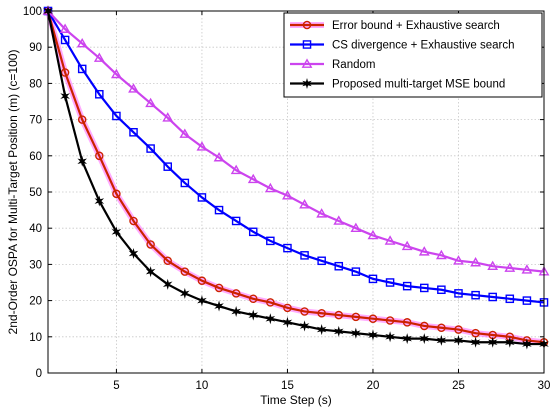  I want to click on y-tick-label: 70, so click(35, 121).